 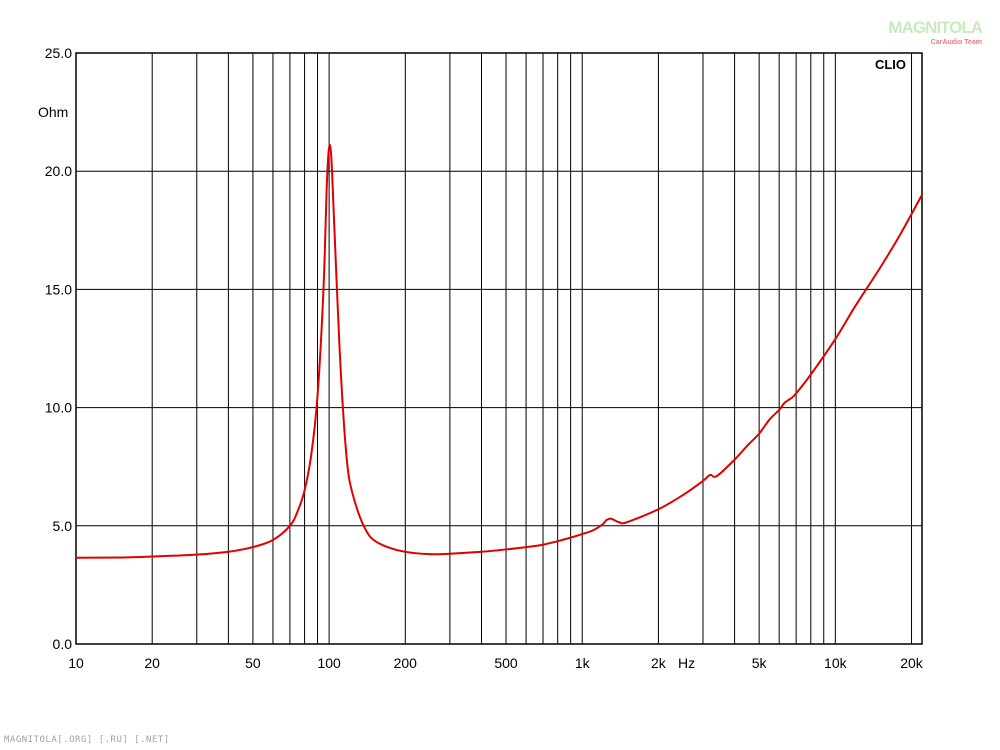 What do you see at coordinates (63, 526) in the screenshot?
I see `y-tick-label: 5.0` at bounding box center [63, 526].